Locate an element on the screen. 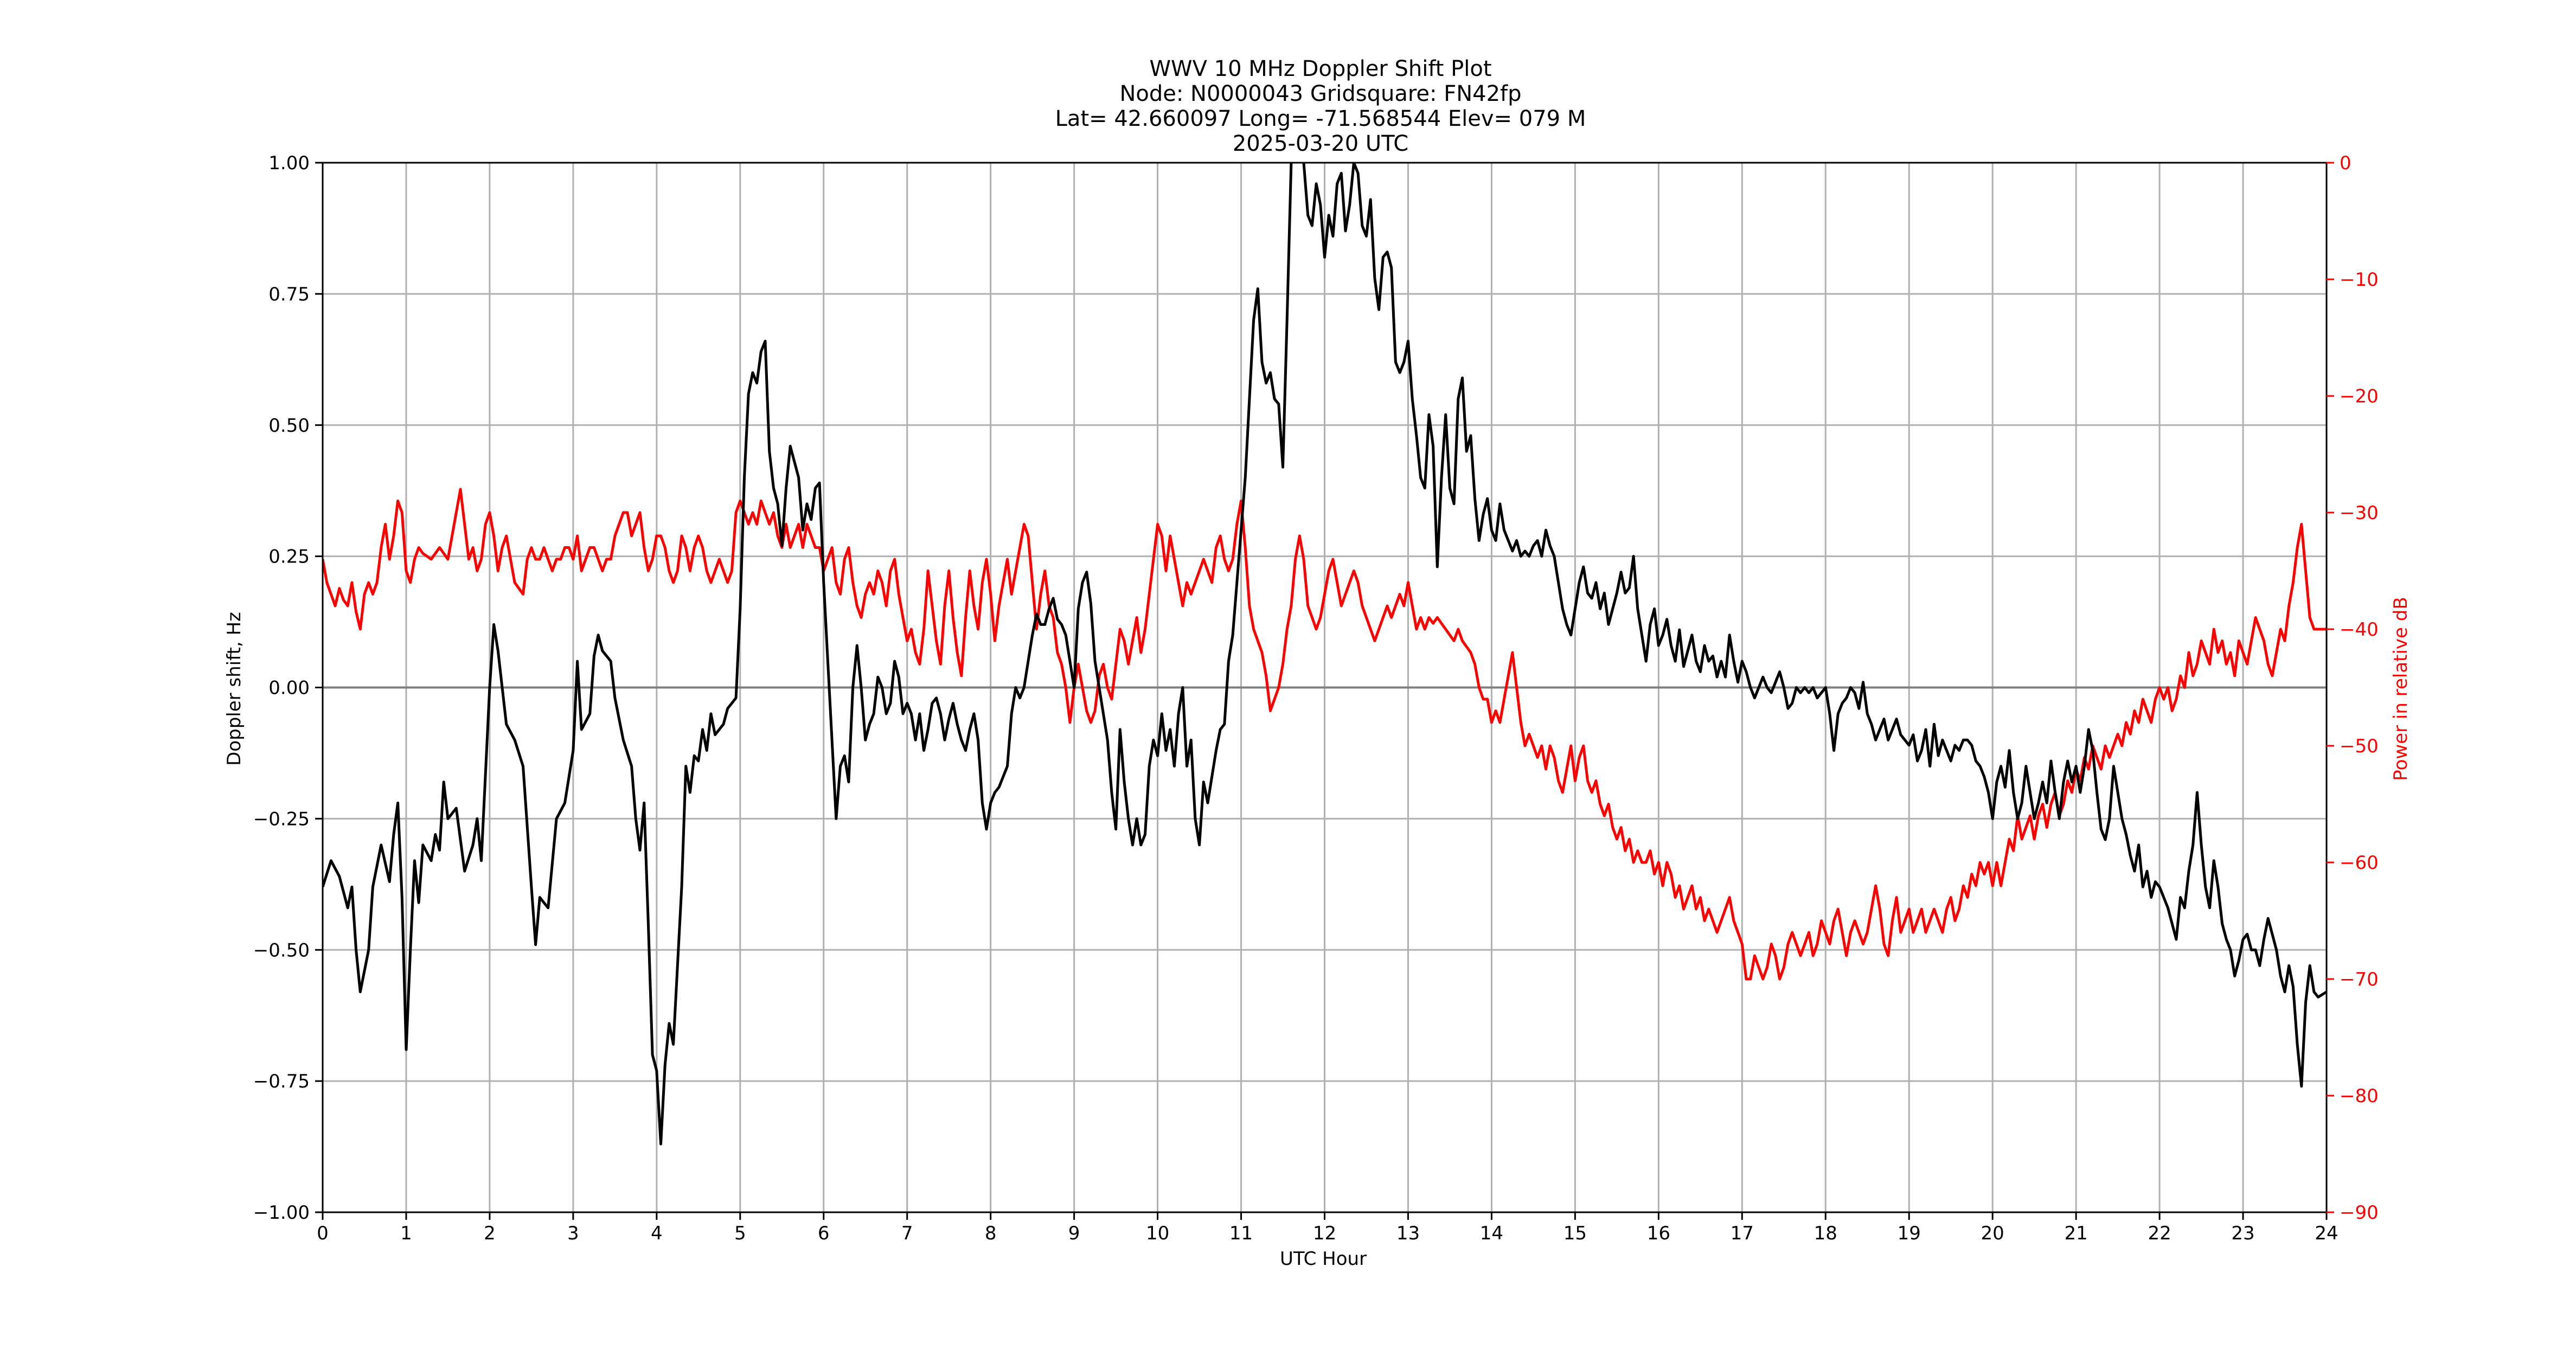 Image resolution: width=2576 pixels, height=1356 pixels. x-tick-label: 10 is located at coordinates (1157, 1233).